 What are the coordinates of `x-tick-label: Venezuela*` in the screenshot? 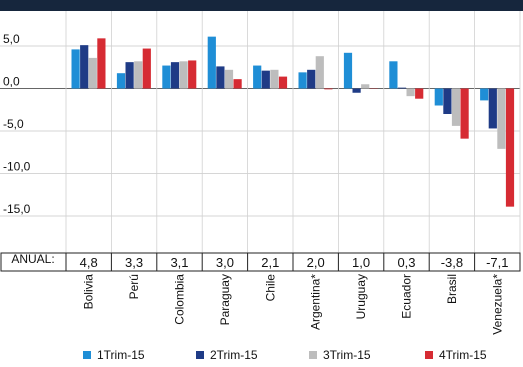 It's located at (497, 304).